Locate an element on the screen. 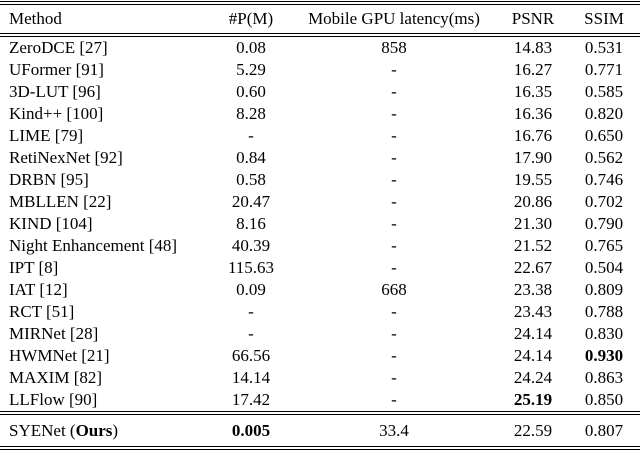  psnr-cell: 22.59 is located at coordinates (533, 429).